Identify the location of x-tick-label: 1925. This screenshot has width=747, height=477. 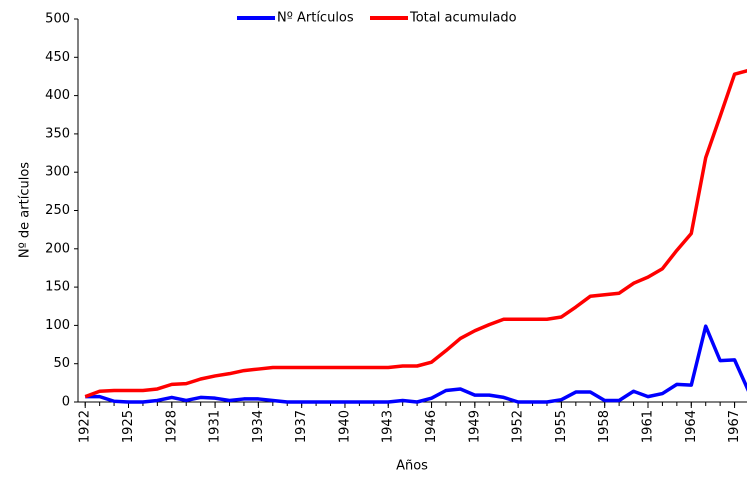
(128, 426).